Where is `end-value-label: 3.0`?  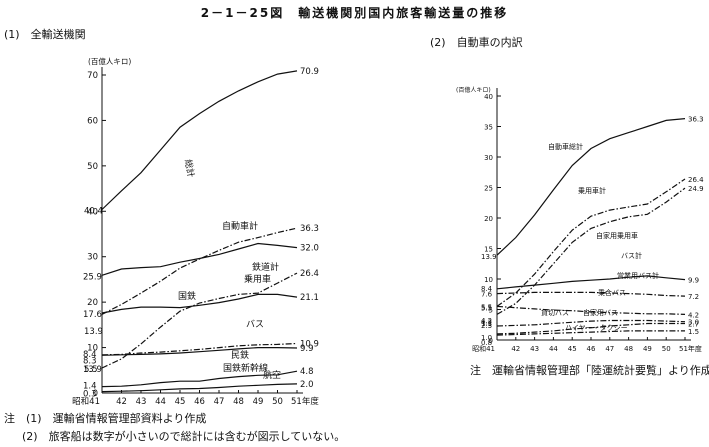 end-value-label: 3.0 is located at coordinates (693, 323).